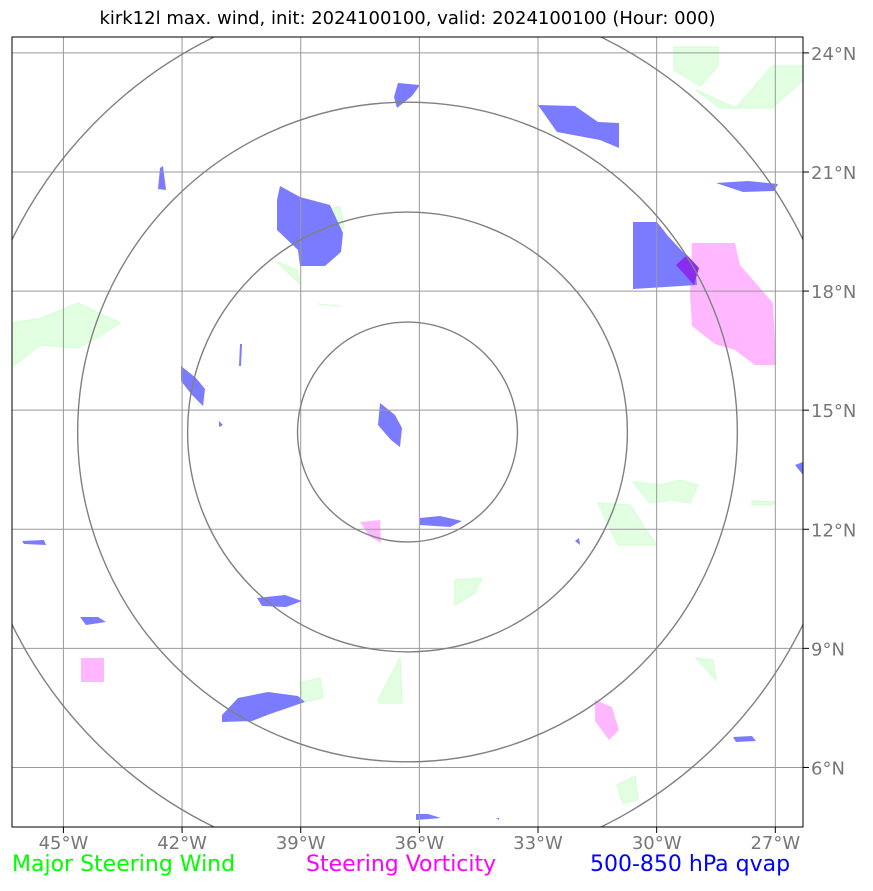 The width and height of the screenshot is (873, 891). What do you see at coordinates (833, 54) in the screenshot?
I see `lat-tick-label: 24°N` at bounding box center [833, 54].